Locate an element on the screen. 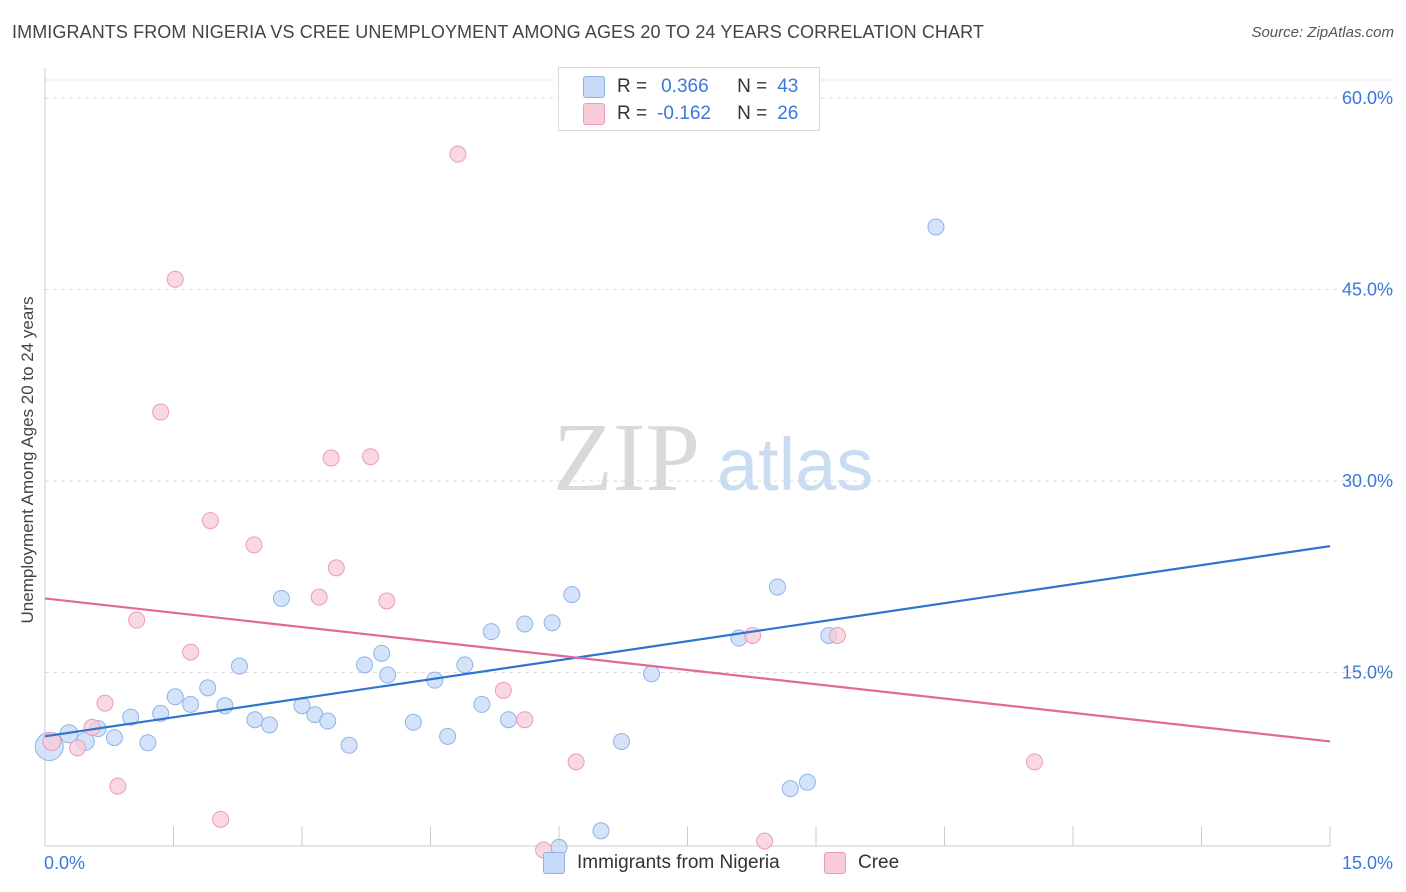 The width and height of the screenshot is (1406, 892). series-name: Cree is located at coordinates (879, 862).